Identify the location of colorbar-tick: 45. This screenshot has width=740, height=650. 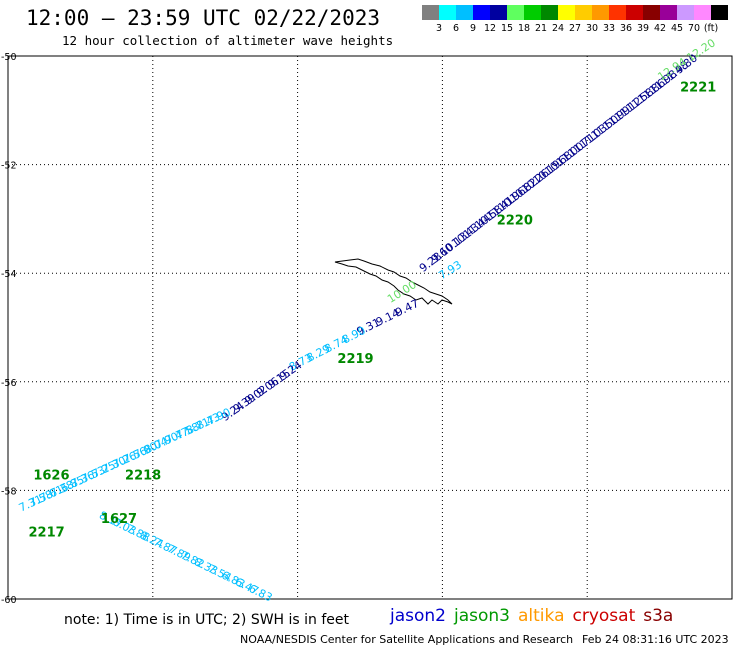
(677, 28).